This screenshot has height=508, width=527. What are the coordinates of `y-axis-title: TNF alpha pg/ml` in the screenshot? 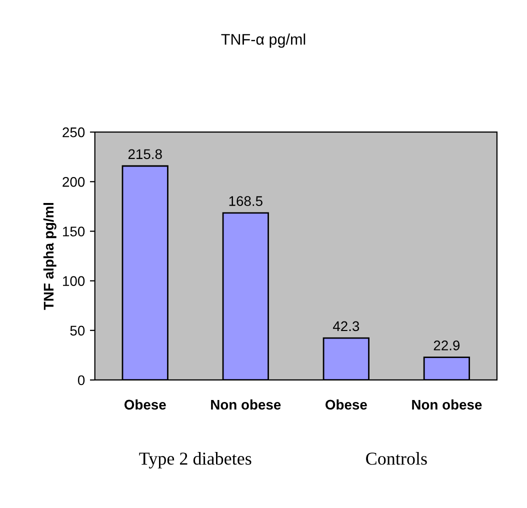 It's located at (49, 256).